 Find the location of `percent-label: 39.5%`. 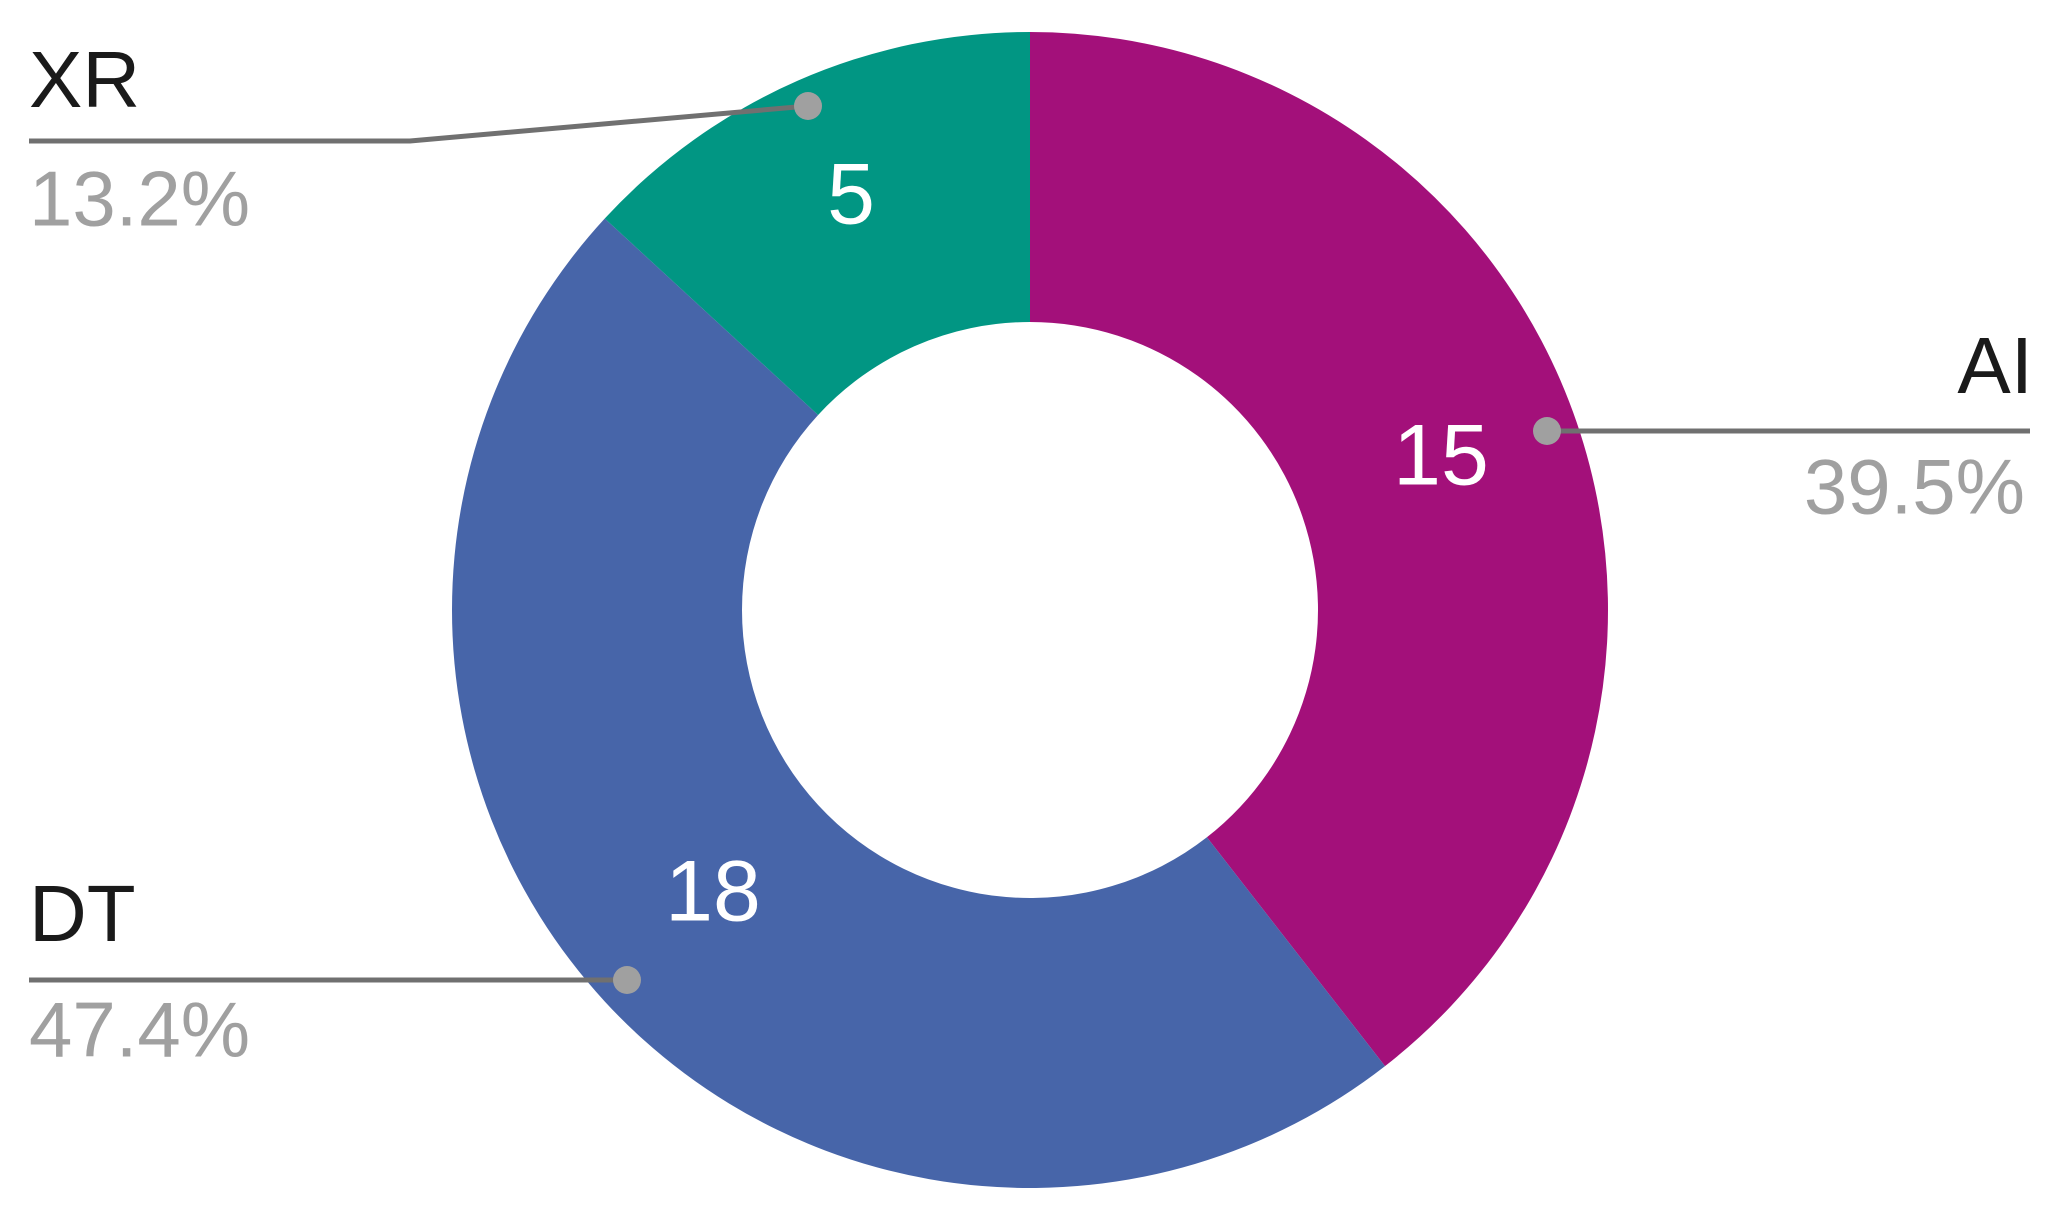

percent-label: 39.5% is located at coordinates (1914, 487).